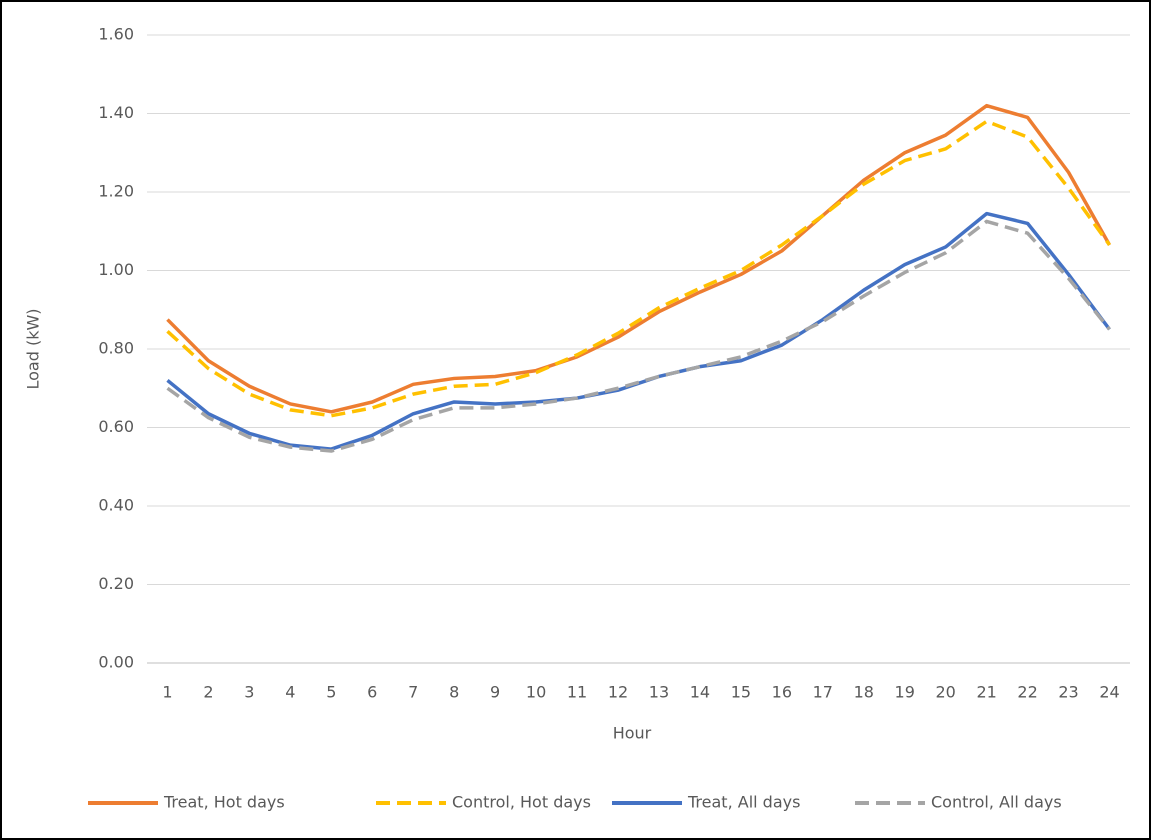 The image size is (1151, 840). I want to click on y-tick-label: 0.20, so click(116, 583).